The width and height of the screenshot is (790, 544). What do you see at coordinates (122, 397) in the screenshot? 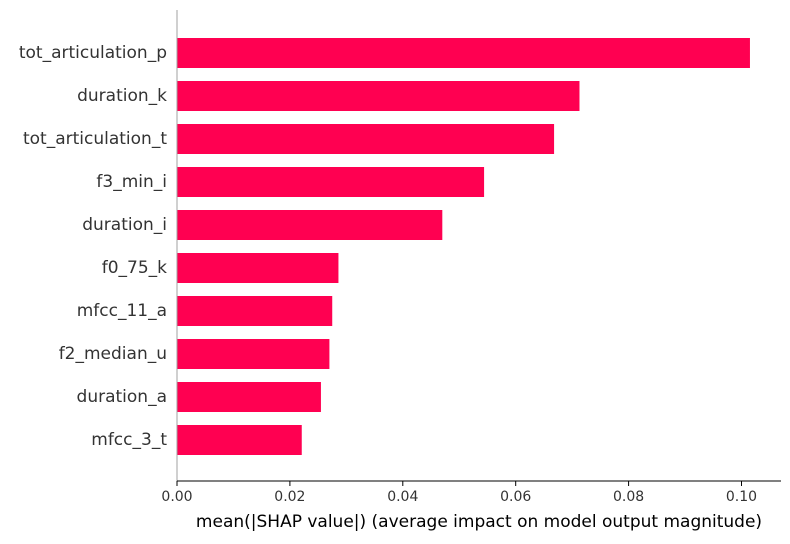
I see `y-tick-label: duration_a` at bounding box center [122, 397].